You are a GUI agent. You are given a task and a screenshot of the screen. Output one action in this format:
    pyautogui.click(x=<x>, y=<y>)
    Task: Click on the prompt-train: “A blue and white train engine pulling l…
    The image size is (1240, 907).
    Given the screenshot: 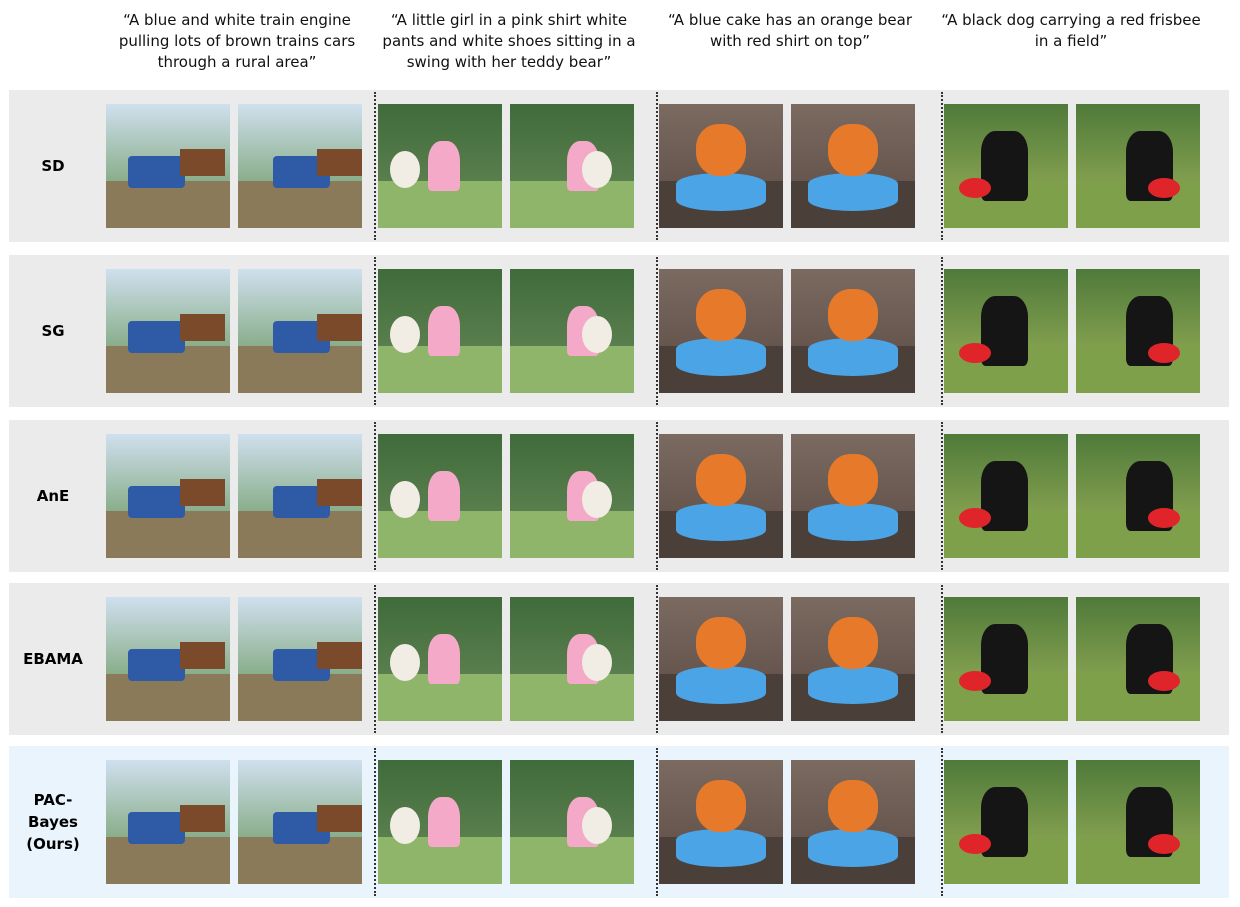 What is the action you would take?
    pyautogui.click(x=237, y=41)
    